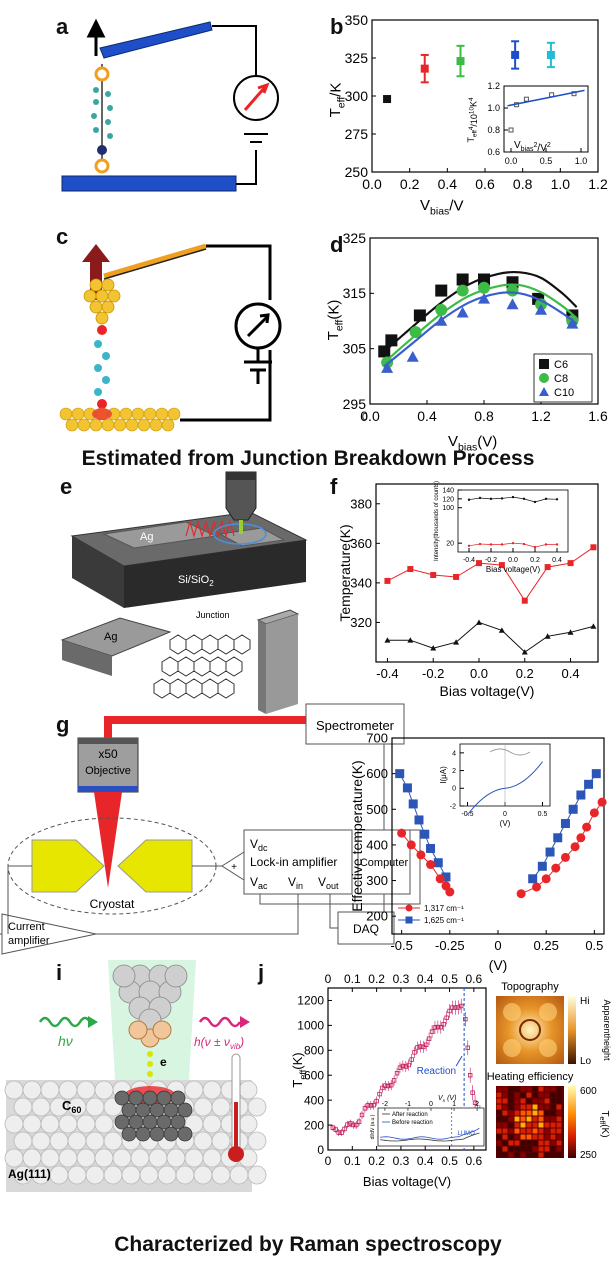  Describe the element at coordinates (93, 1022) in the screenshot. I see `photon-in-arrow` at that location.